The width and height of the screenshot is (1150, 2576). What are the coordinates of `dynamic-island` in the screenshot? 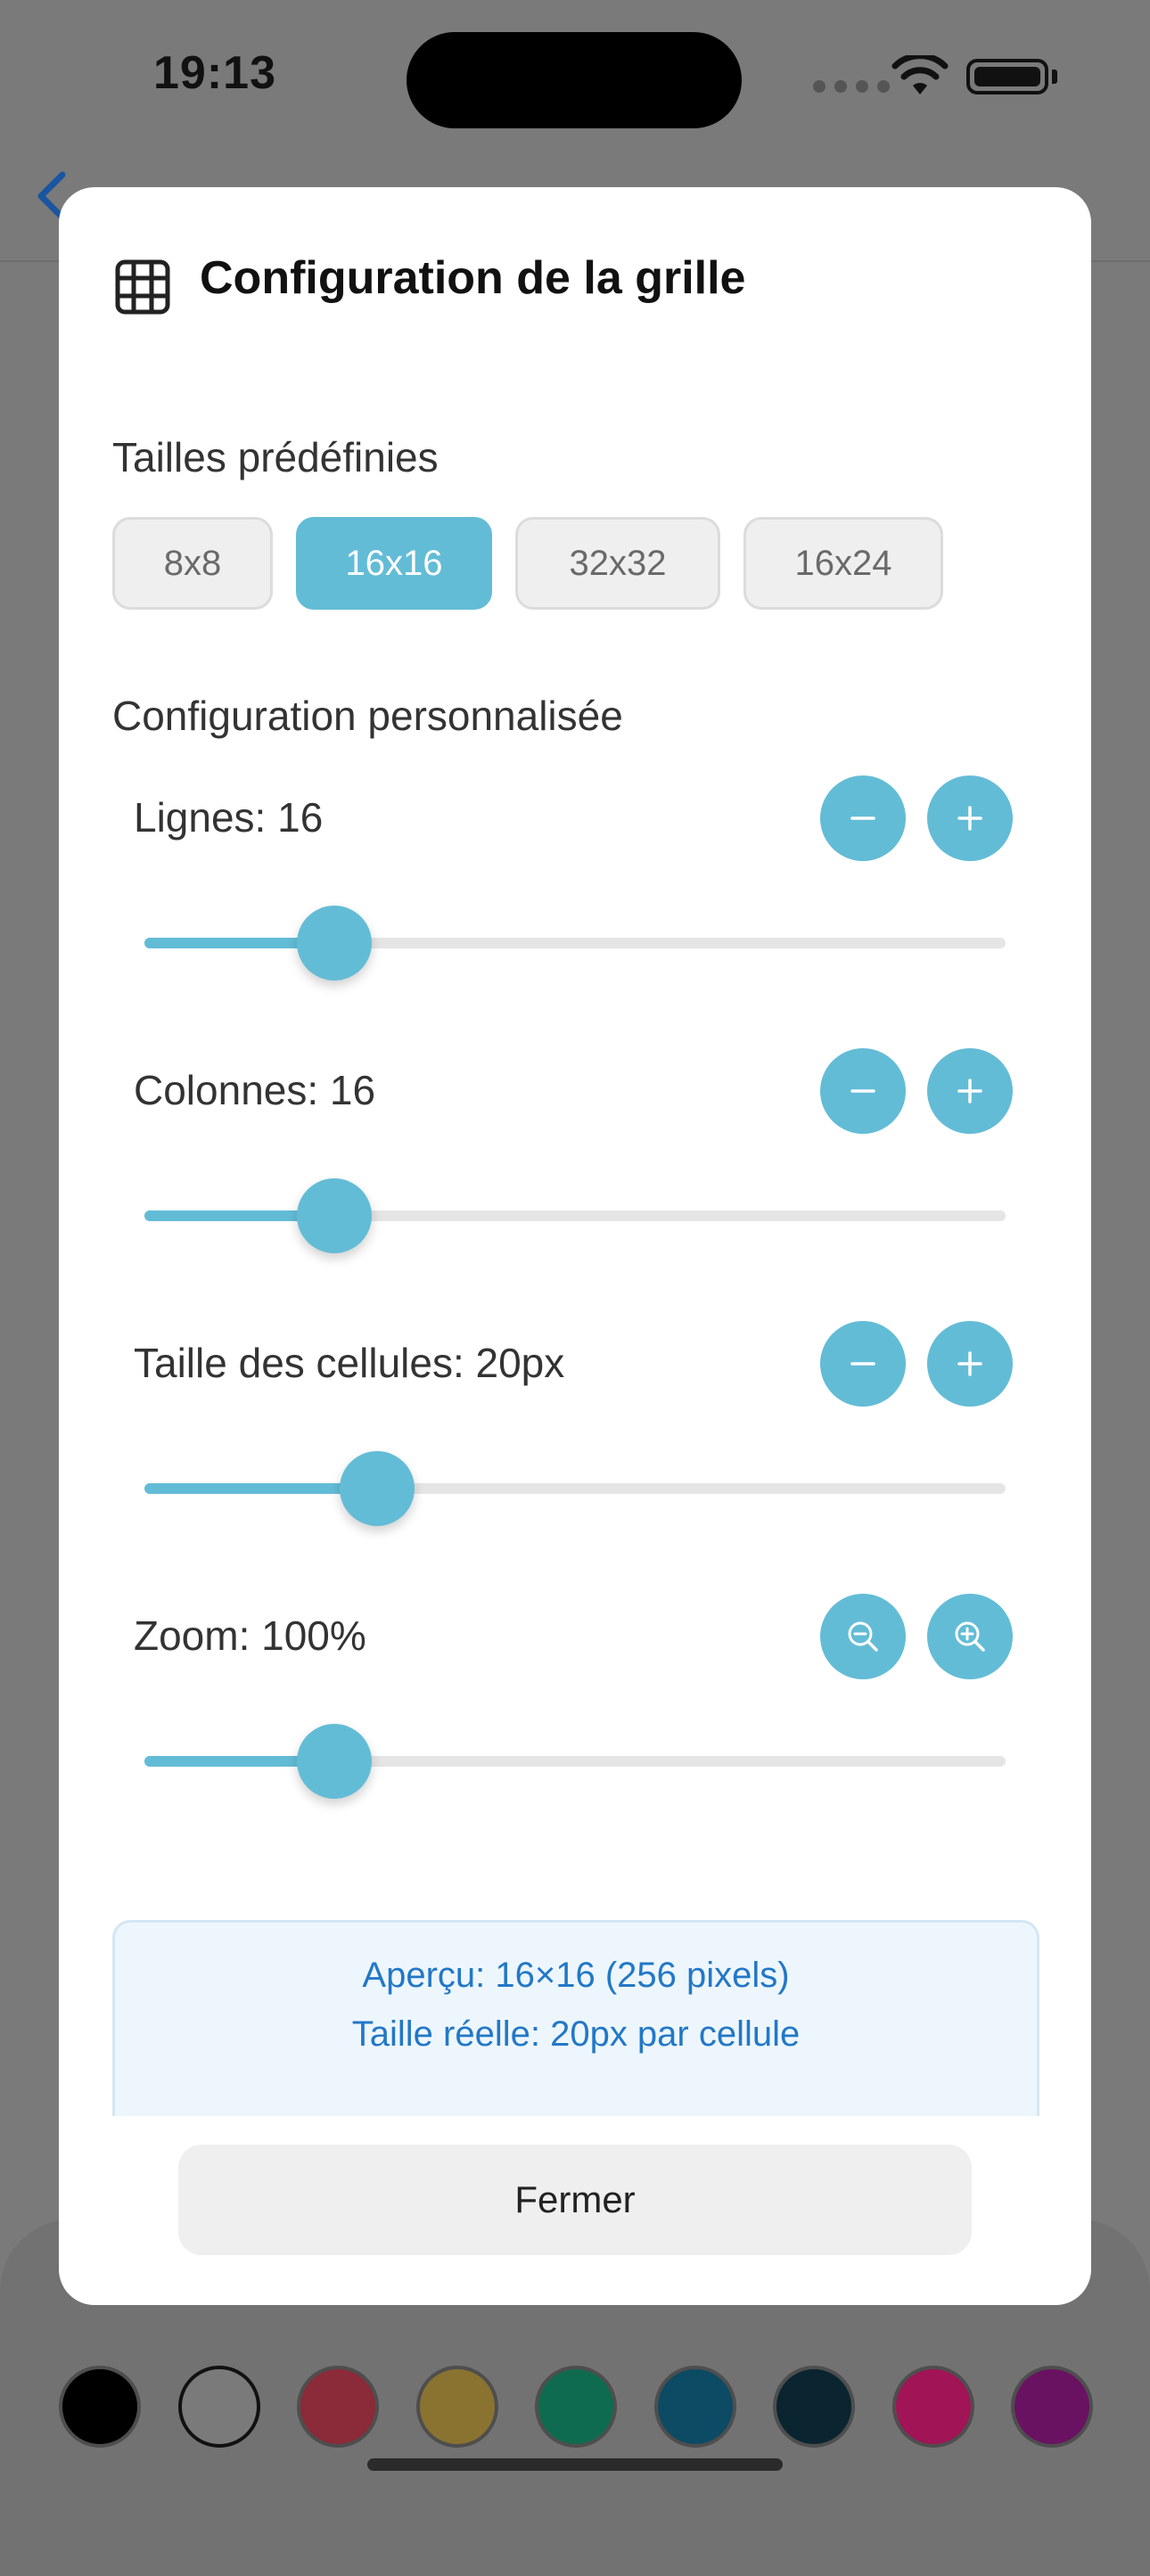 It's located at (574, 80).